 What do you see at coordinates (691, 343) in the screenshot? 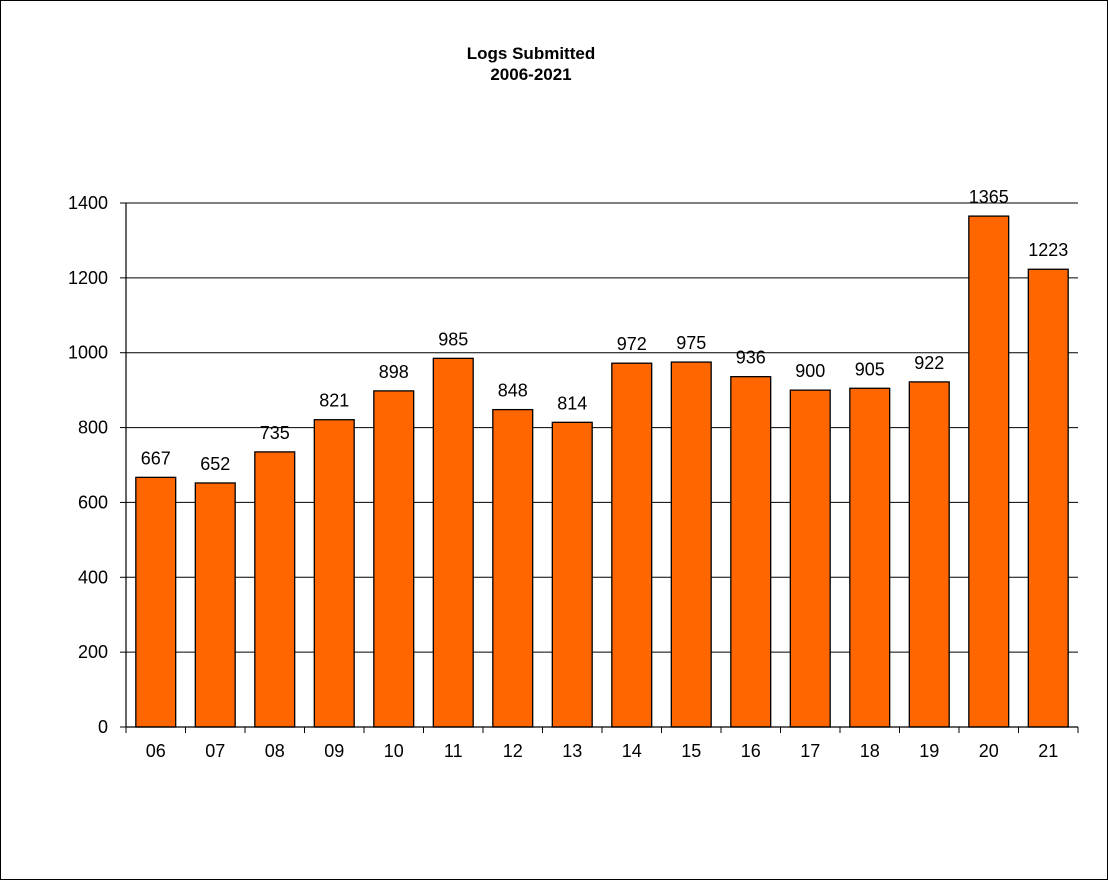
I see `data-label: 975` at bounding box center [691, 343].